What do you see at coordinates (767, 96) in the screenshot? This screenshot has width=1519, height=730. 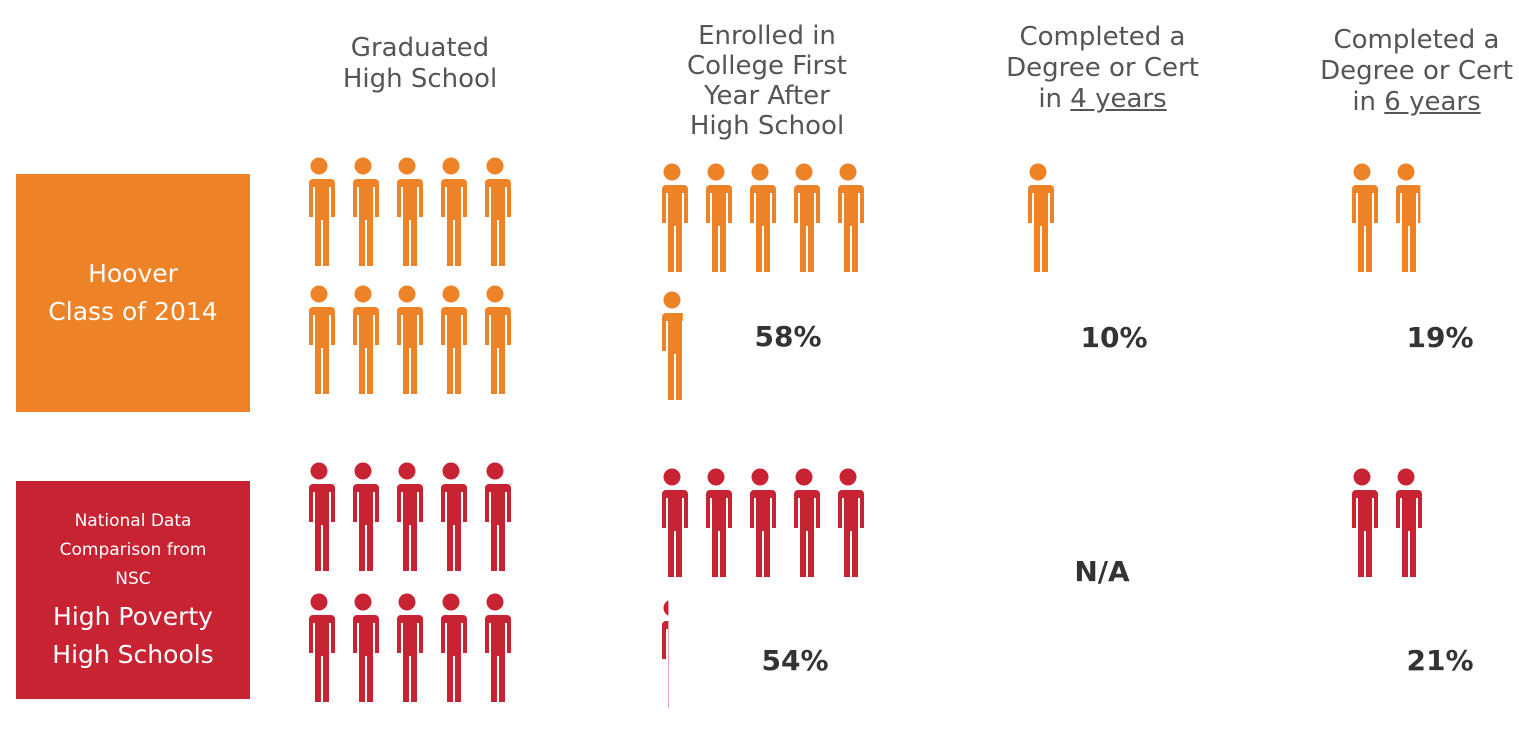 I see `column-header-line: Year After` at bounding box center [767, 96].